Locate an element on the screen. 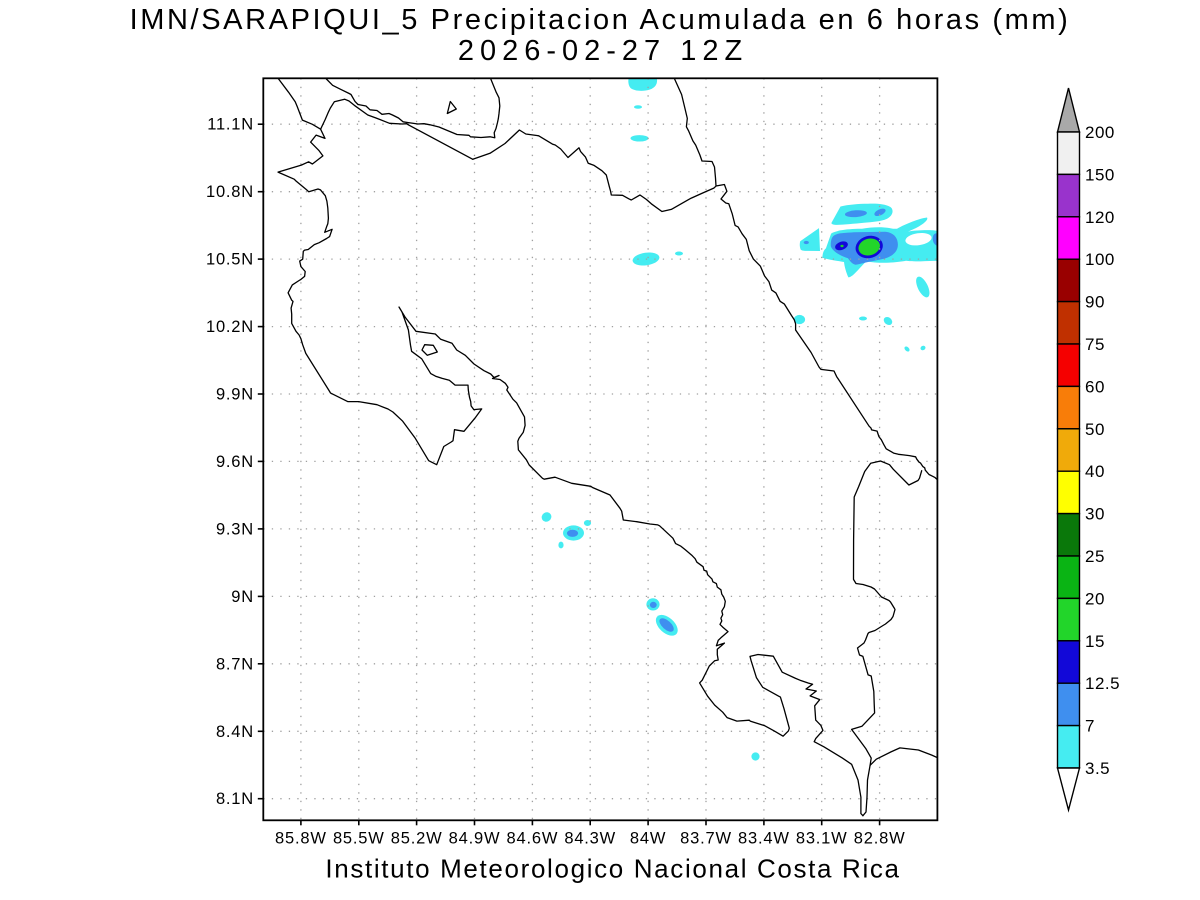 The height and width of the screenshot is (900, 1200). svg-text: 50 is located at coordinates (1095, 429).